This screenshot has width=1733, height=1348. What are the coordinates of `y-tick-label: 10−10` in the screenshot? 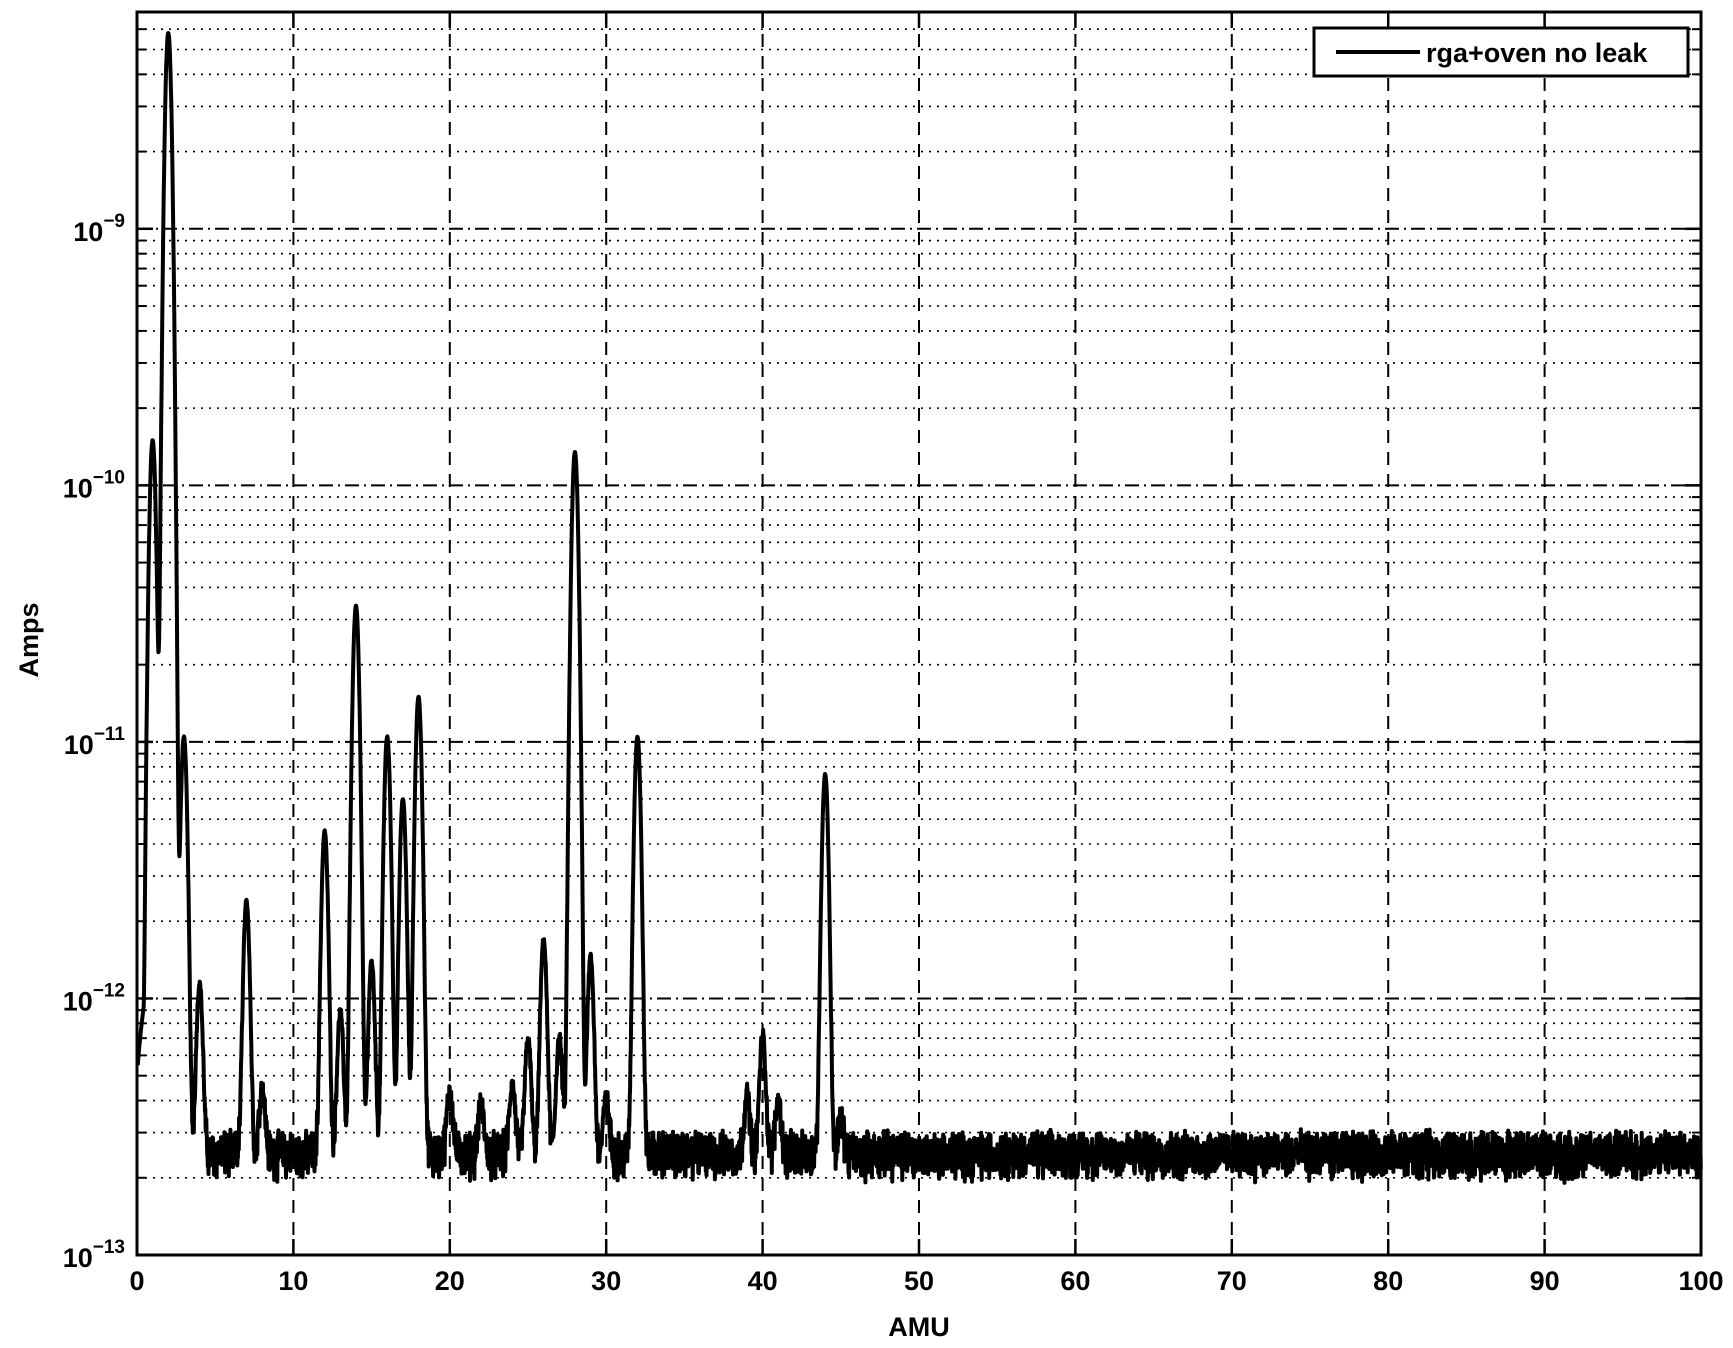 It's located at (94, 485).